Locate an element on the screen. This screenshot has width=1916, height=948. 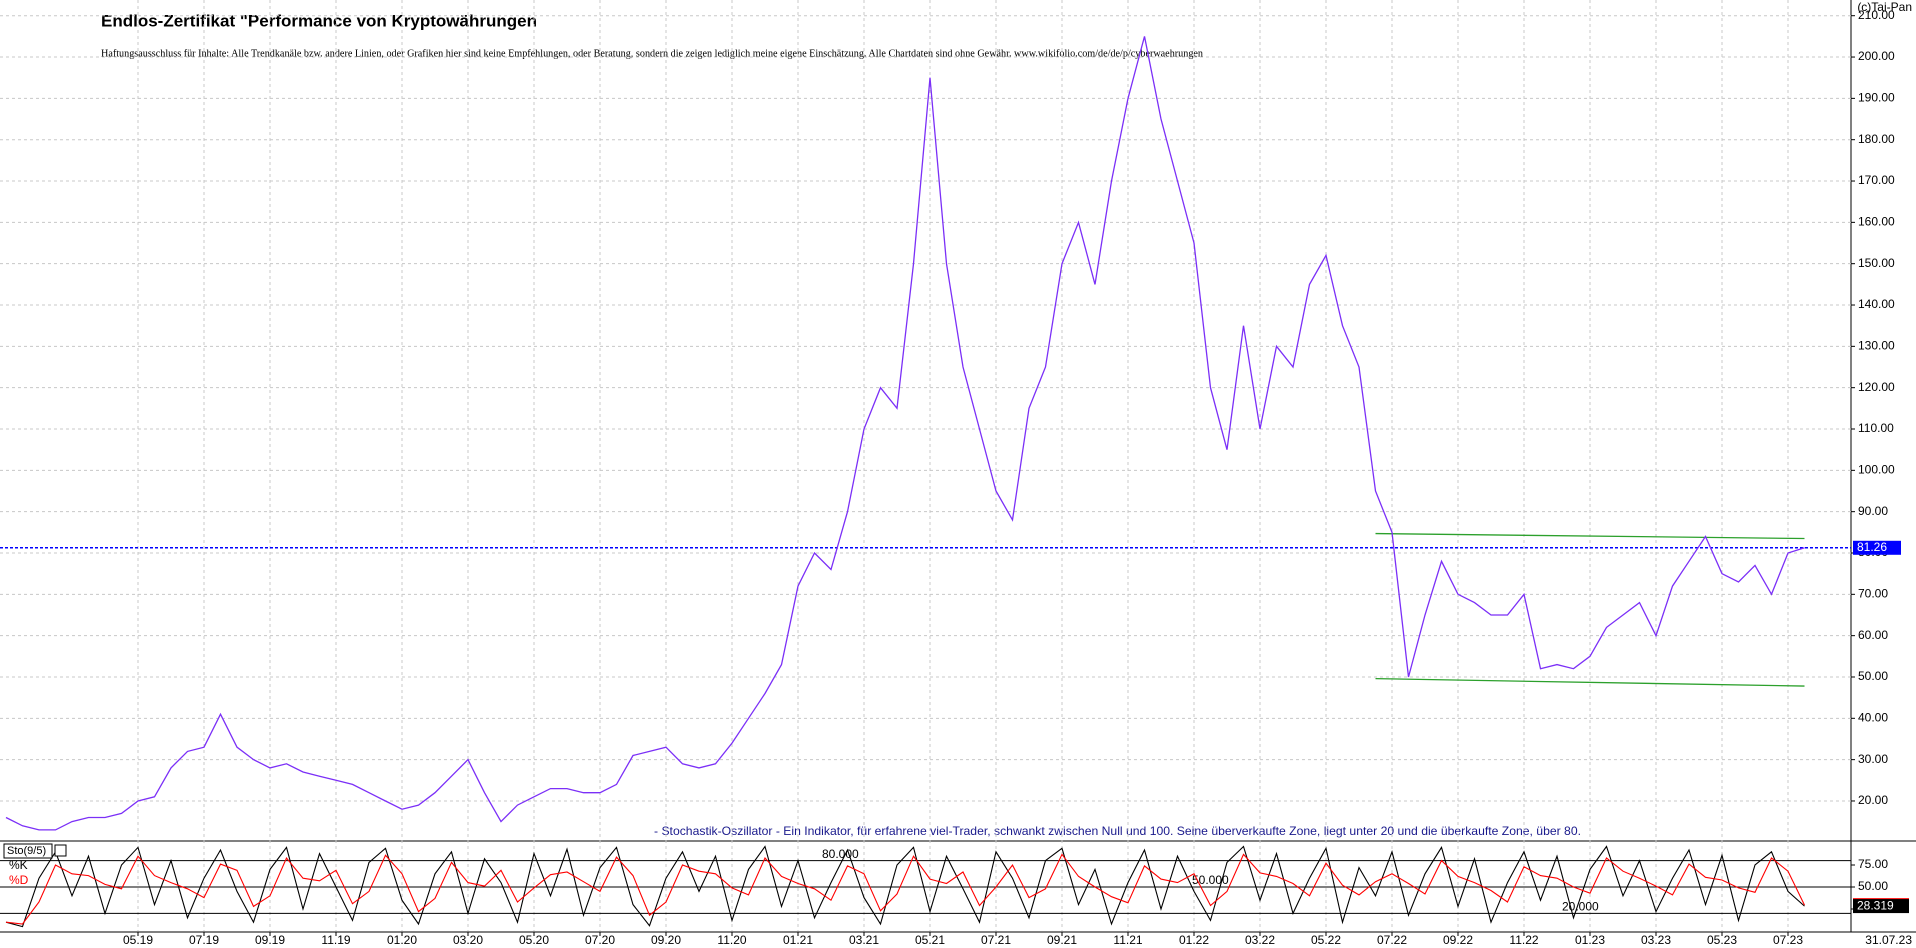
x-tick-label: 09.21 is located at coordinates (1062, 940).